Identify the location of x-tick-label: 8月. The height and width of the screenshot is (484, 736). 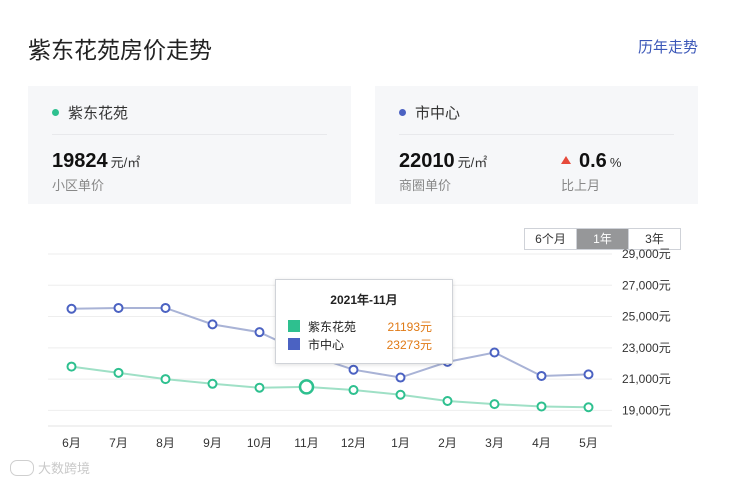
(165, 443).